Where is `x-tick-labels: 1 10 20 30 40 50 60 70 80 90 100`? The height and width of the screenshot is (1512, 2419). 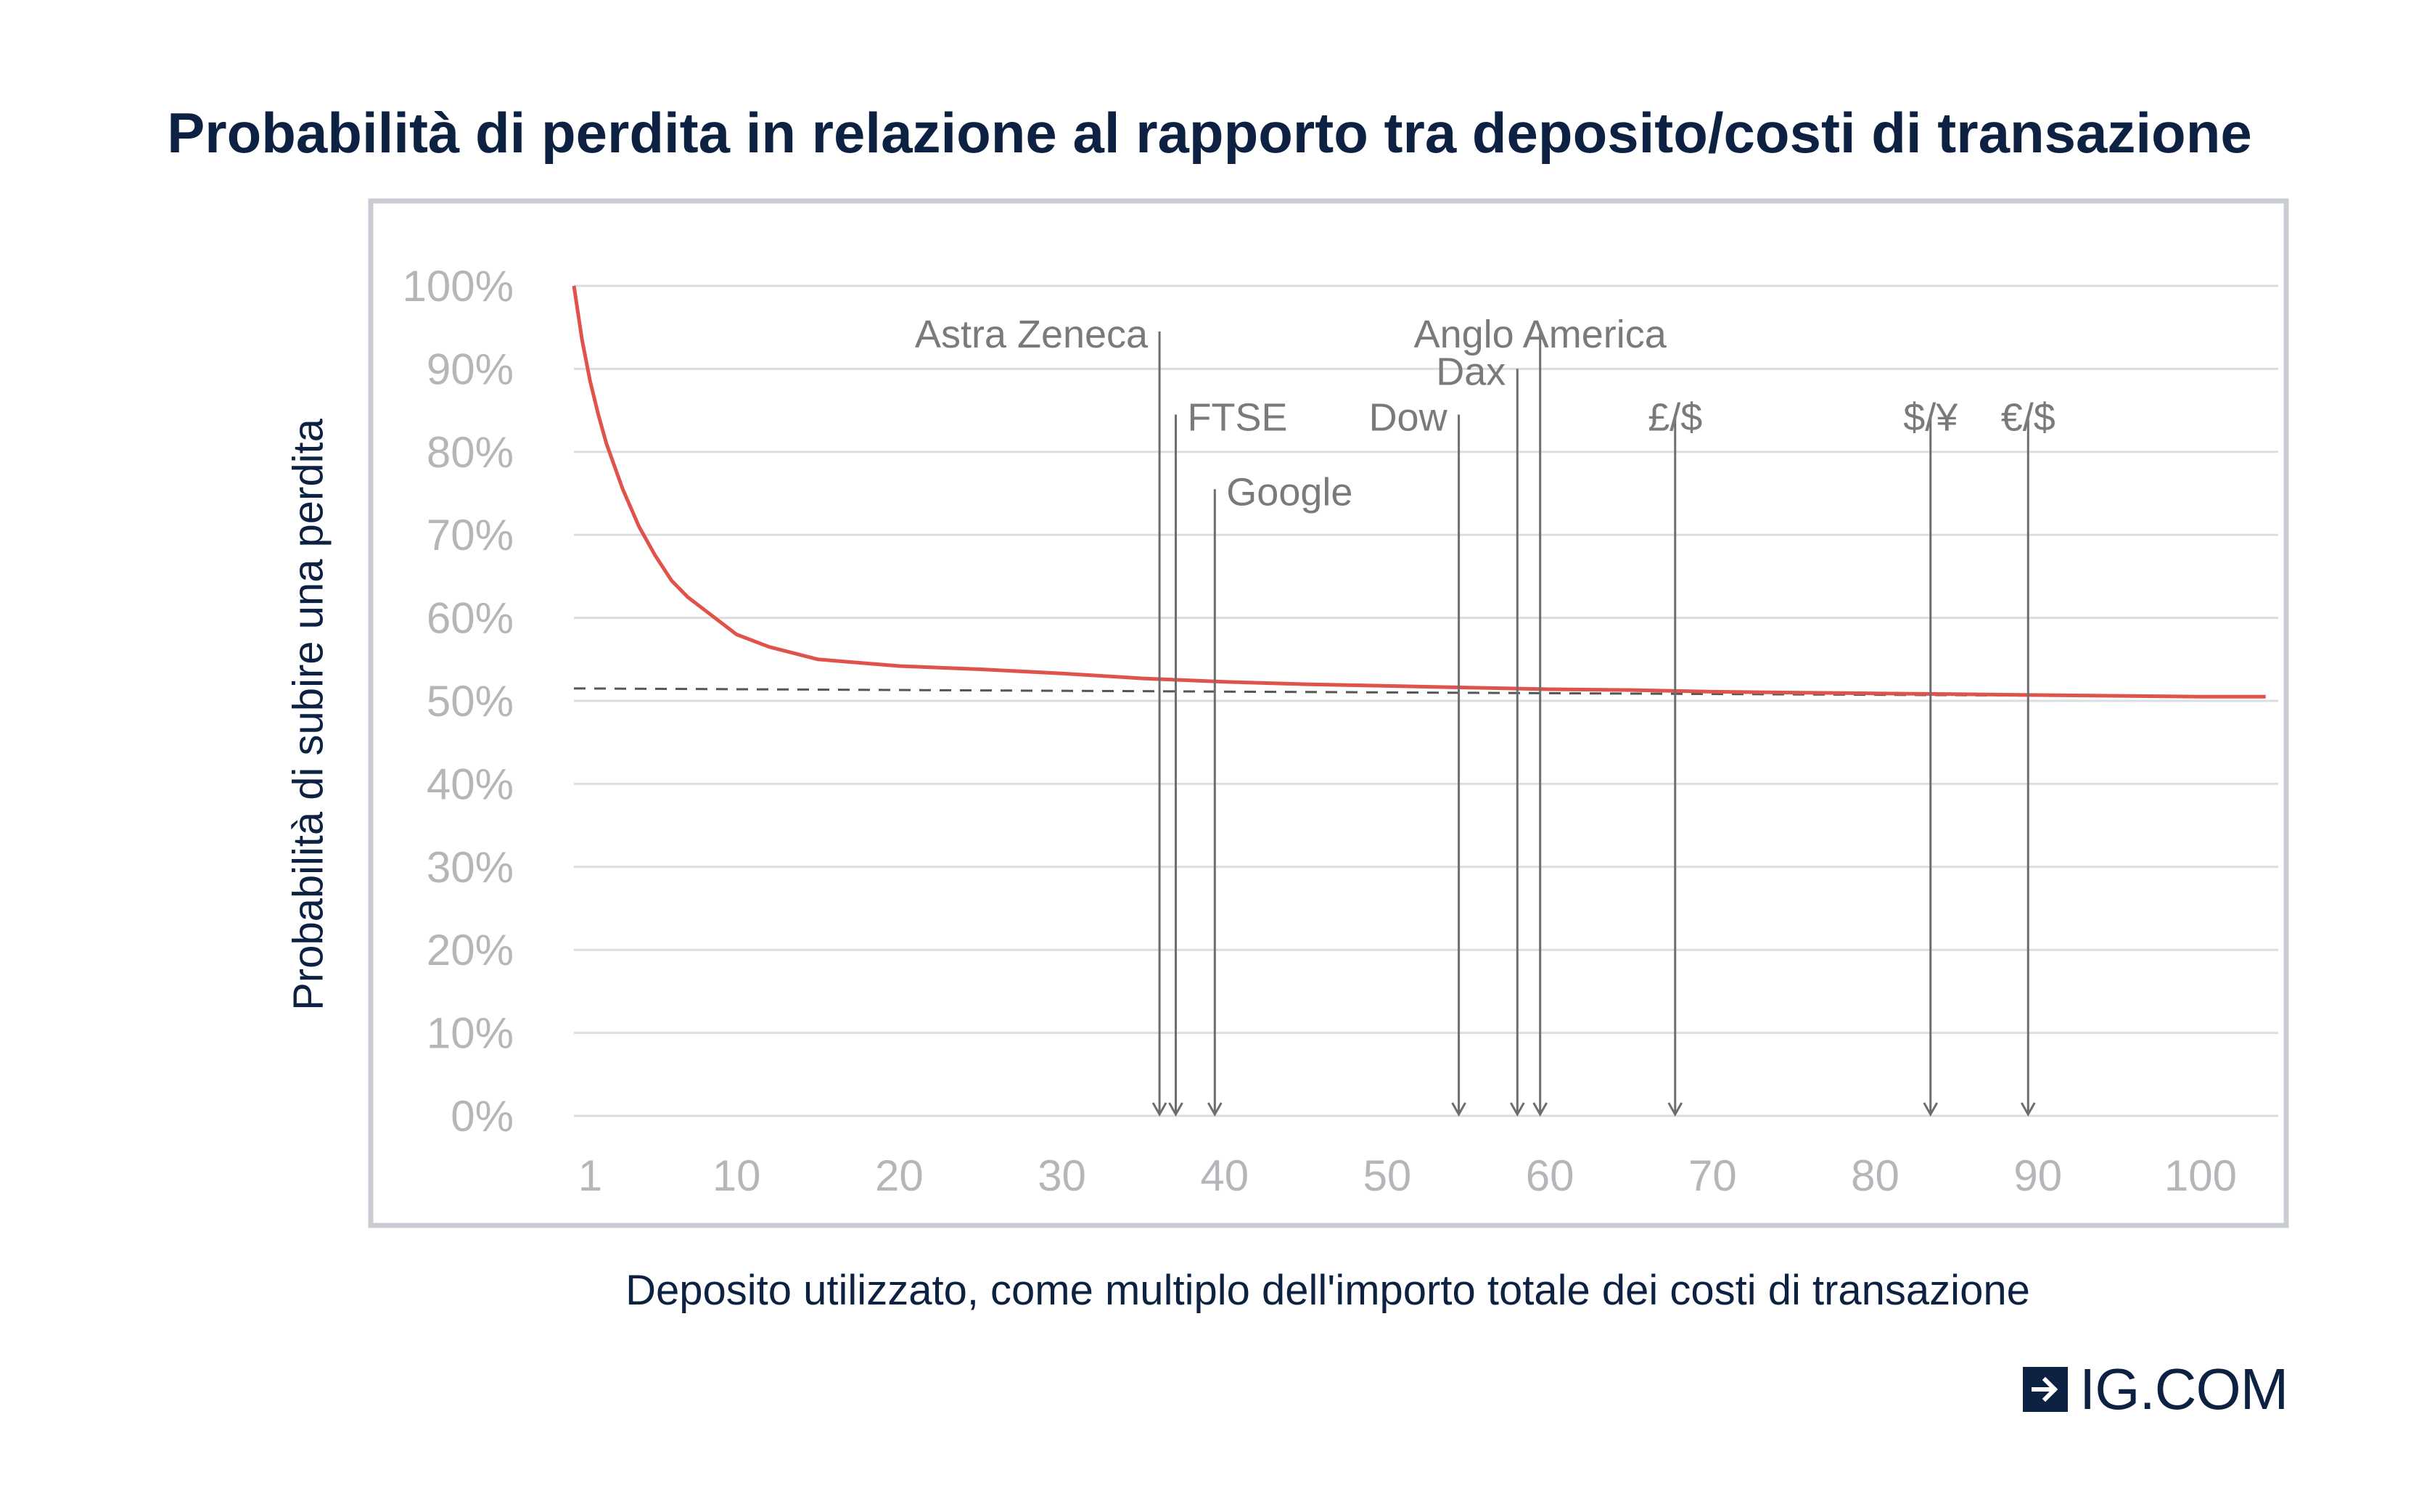 x-tick-labels: 1 10 20 30 40 50 60 70 80 90 100 is located at coordinates (1407, 1175).